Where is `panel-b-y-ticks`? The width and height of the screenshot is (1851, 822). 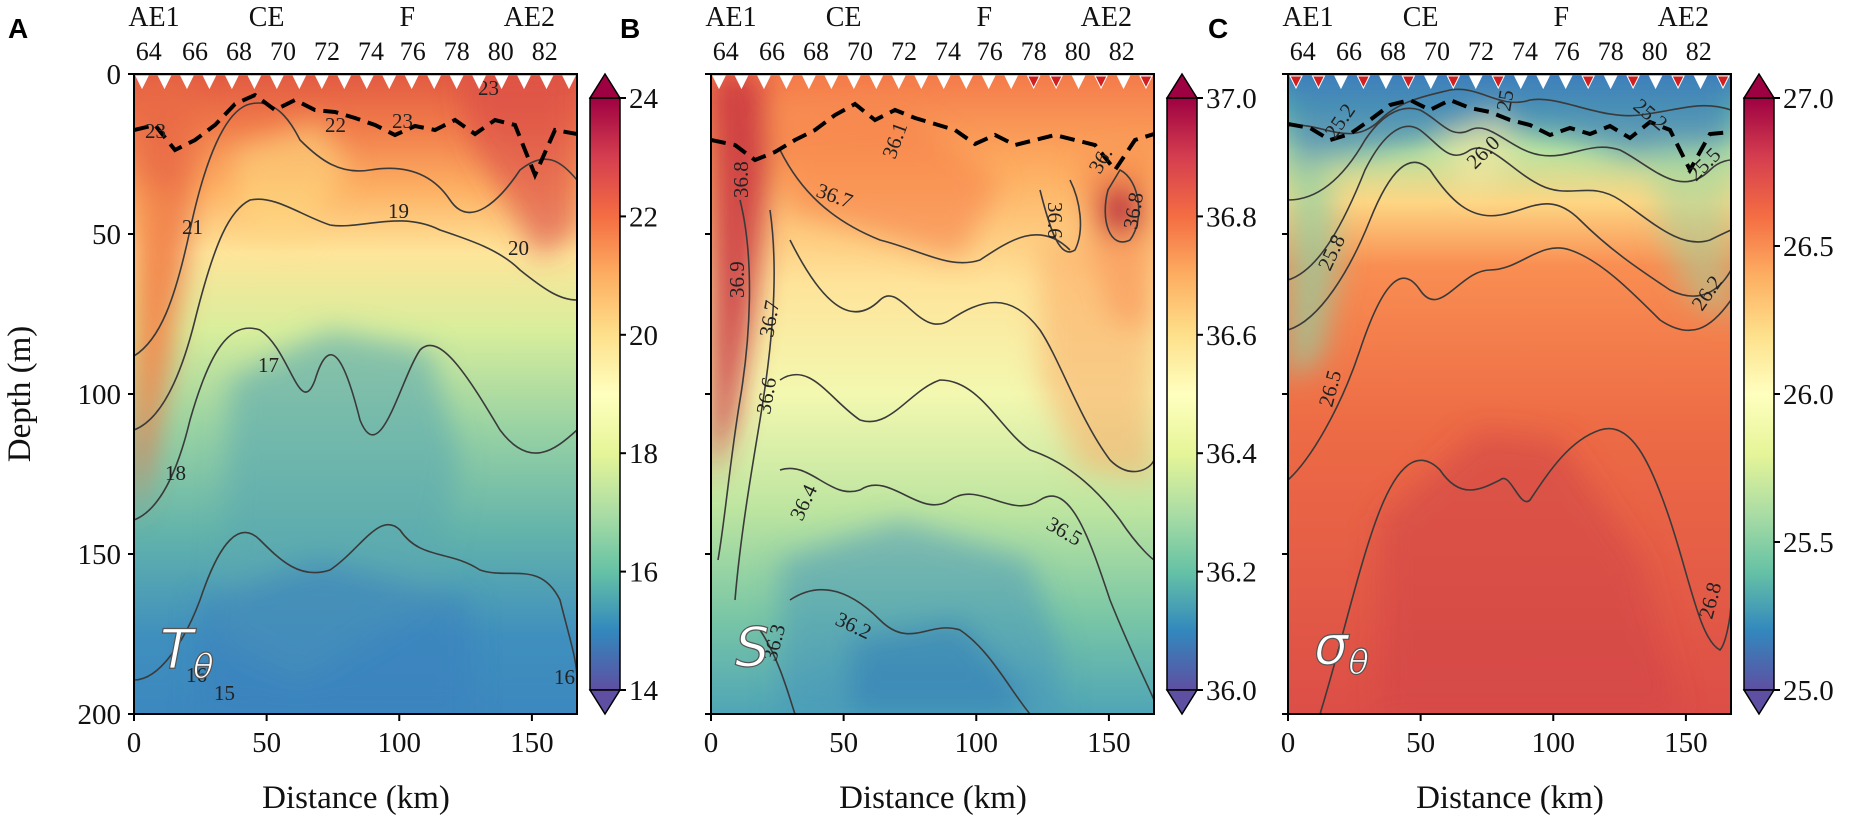
panel-b-y-ticks is located at coordinates (708, 394).